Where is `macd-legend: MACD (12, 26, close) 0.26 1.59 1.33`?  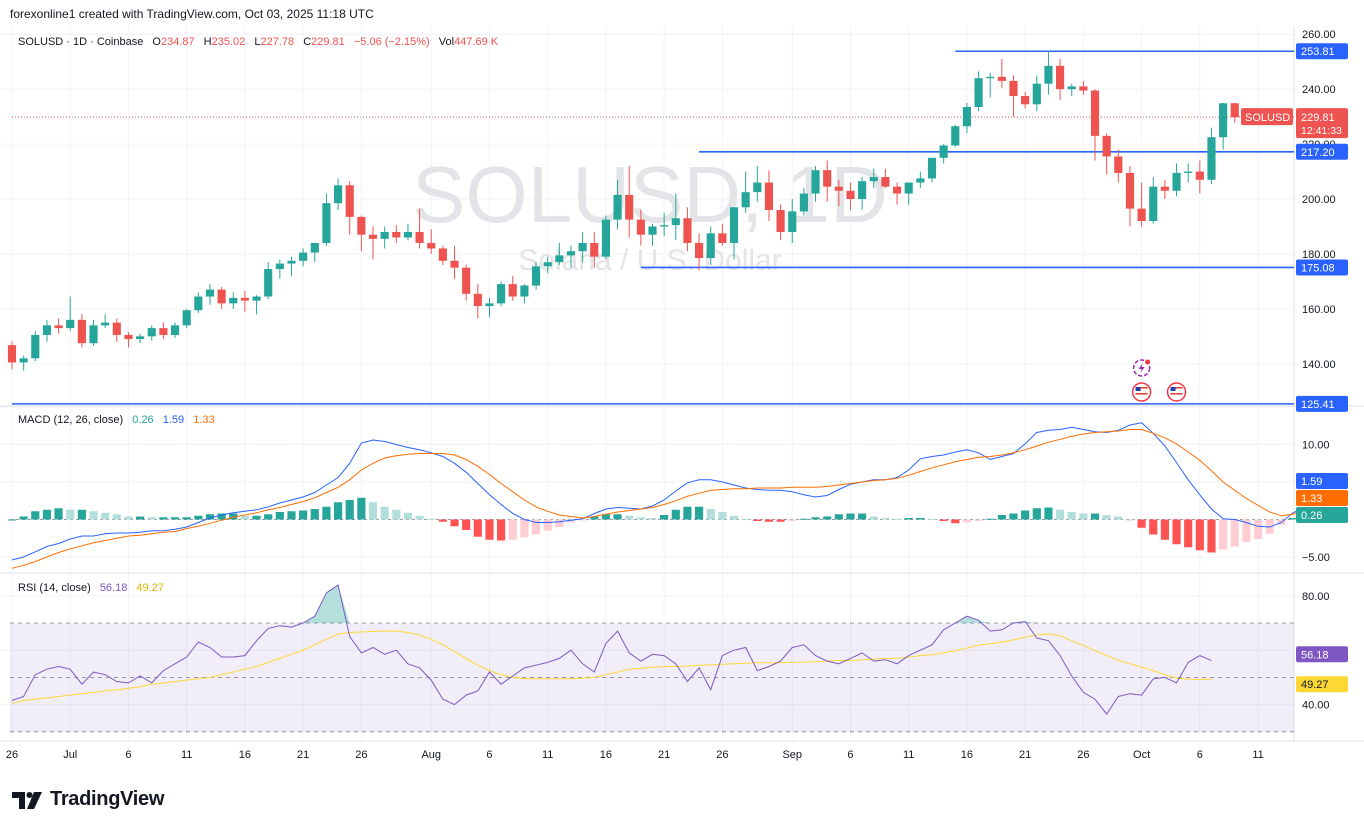 macd-legend: MACD (12, 26, close) 0.26 1.59 1.33 is located at coordinates (119, 420).